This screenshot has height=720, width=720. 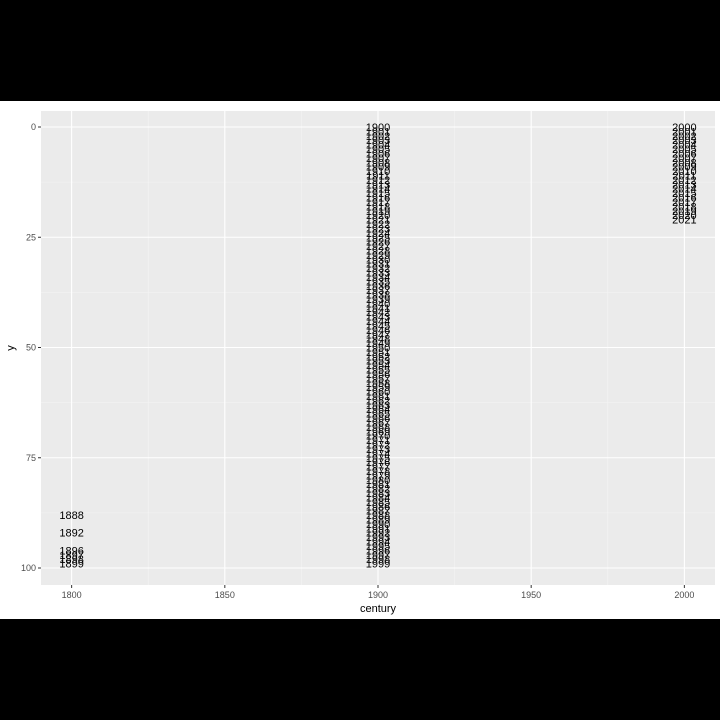 I want to click on point-label: 1939, so click(x=378, y=300).